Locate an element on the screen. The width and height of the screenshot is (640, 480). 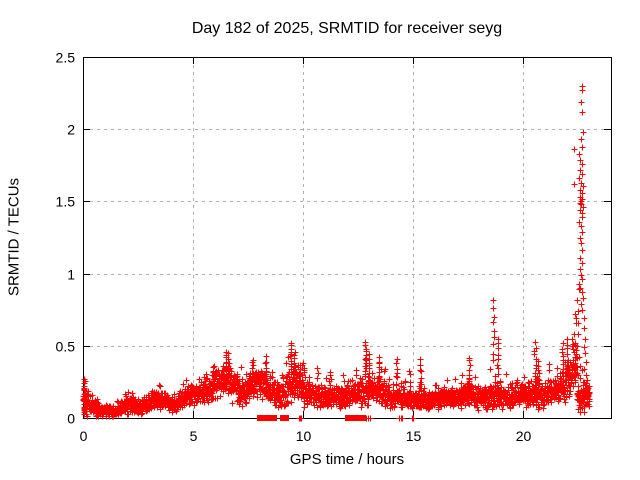
zero-value-markers is located at coordinates (311, 418).